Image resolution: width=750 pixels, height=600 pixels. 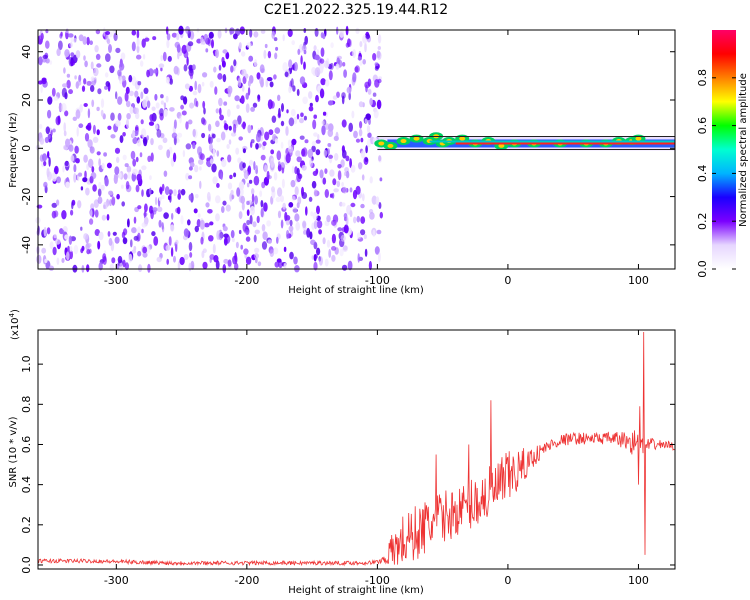 What do you see at coordinates (501, 145) in the screenshot?
I see `signal-core-hot` at bounding box center [501, 145].